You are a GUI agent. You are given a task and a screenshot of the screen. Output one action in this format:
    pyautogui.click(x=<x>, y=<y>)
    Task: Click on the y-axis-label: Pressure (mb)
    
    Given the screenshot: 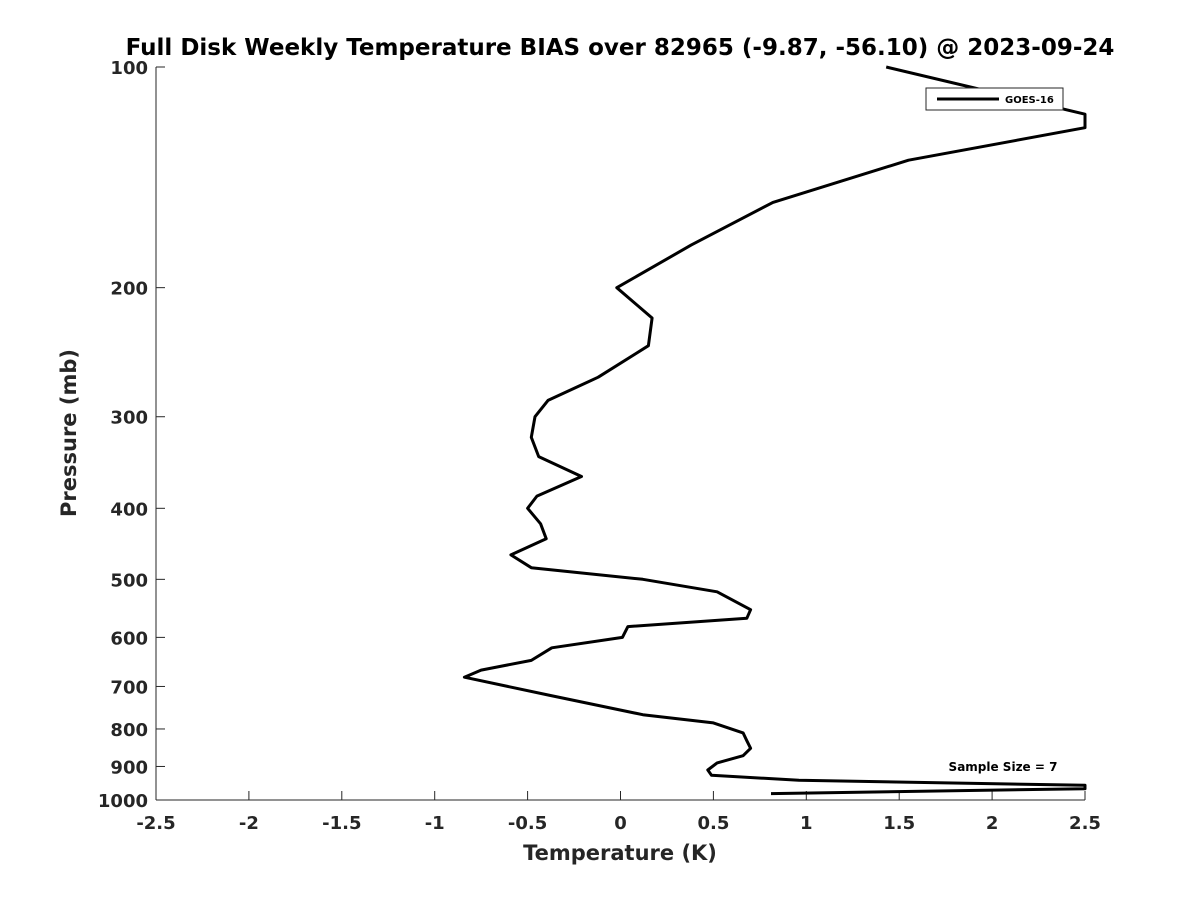 What is the action you would take?
    pyautogui.click(x=69, y=433)
    